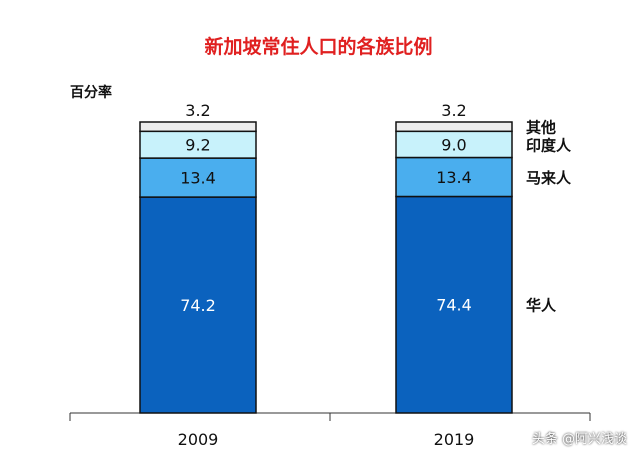 The width and height of the screenshot is (637, 457). I want to click on legend-label: 马来人, so click(549, 178).